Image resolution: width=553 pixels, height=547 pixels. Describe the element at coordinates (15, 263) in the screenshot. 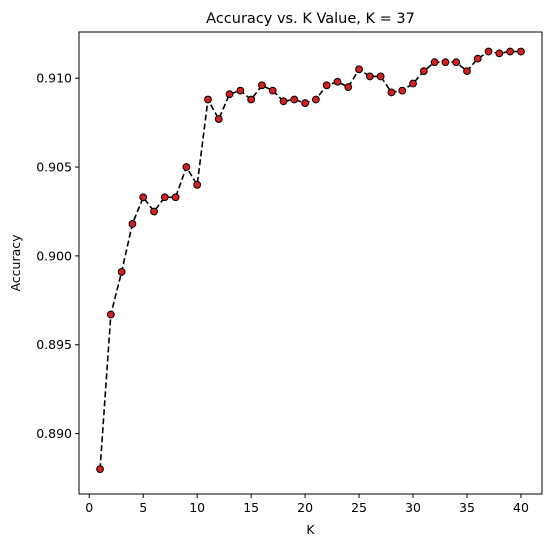

I see `y-axis-label: Accuracy` at that location.